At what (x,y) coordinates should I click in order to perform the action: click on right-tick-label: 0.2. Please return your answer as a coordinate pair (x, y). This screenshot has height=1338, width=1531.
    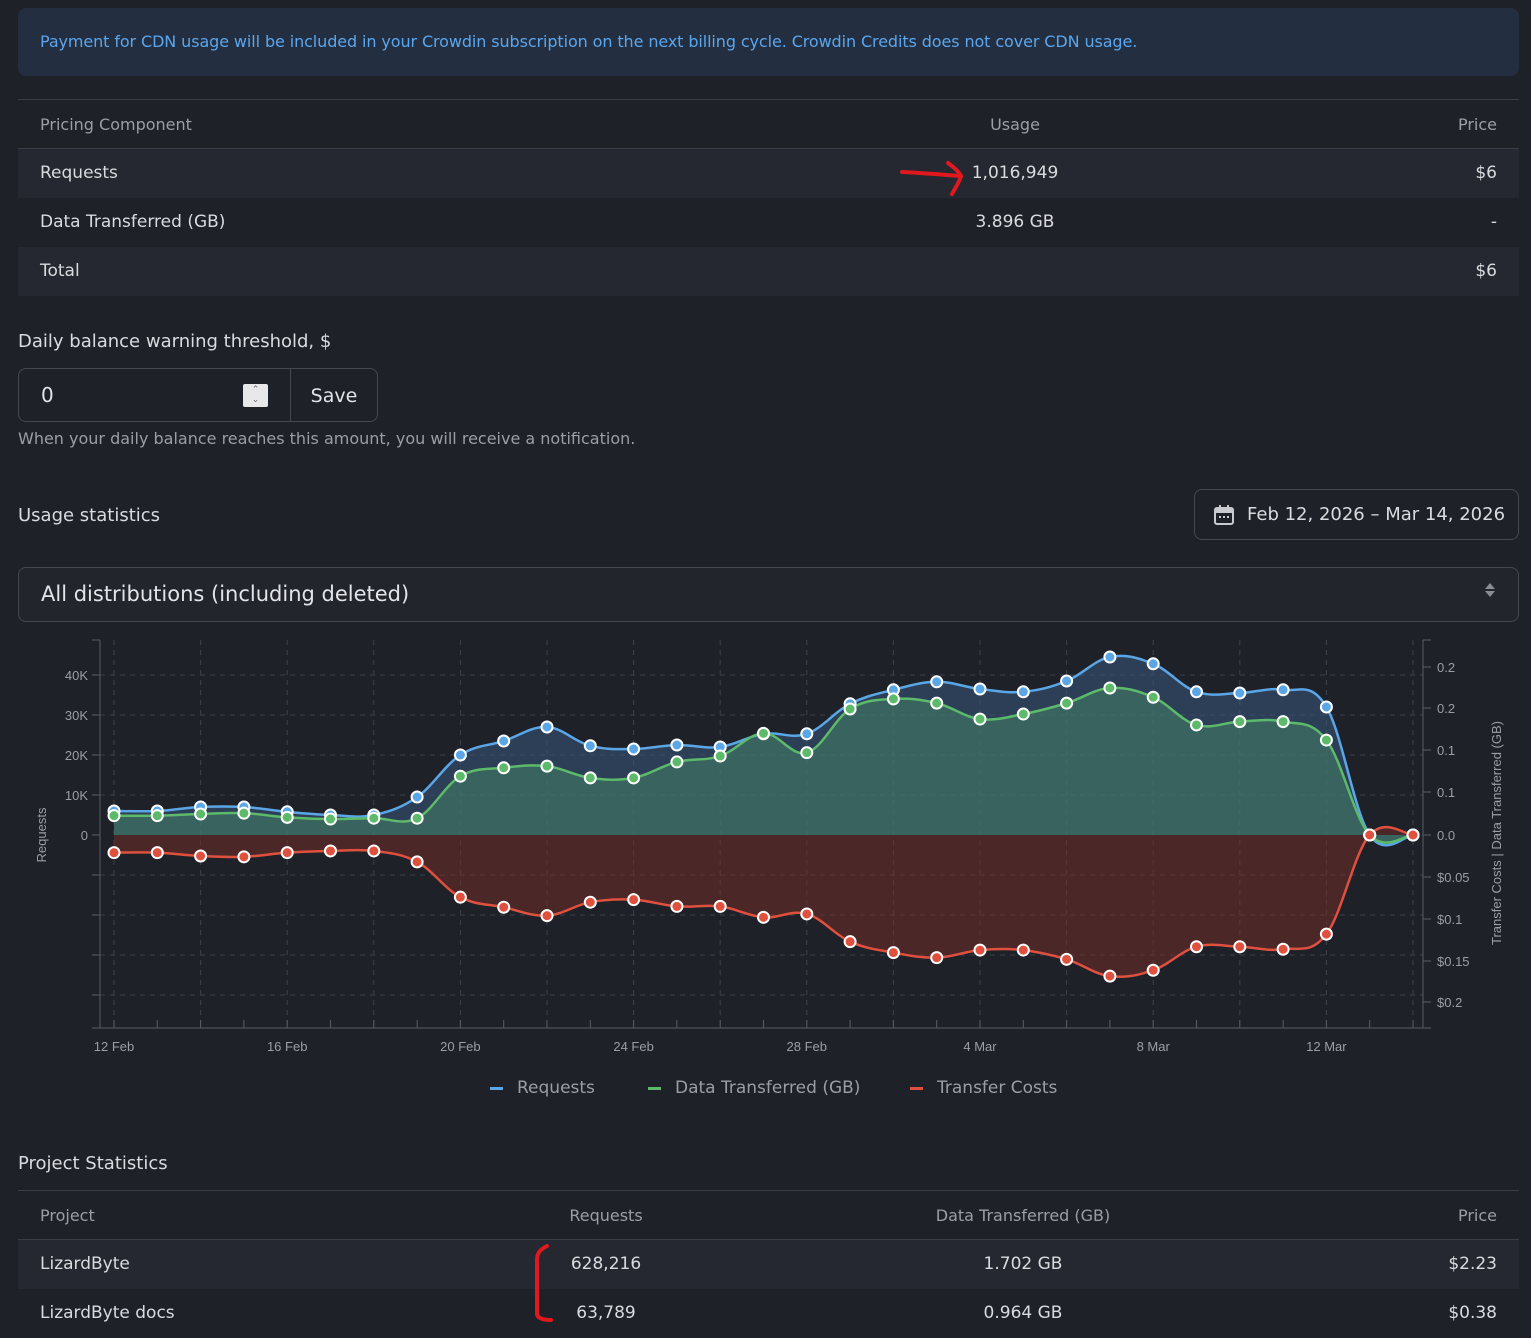
    Looking at the image, I should click on (1446, 667).